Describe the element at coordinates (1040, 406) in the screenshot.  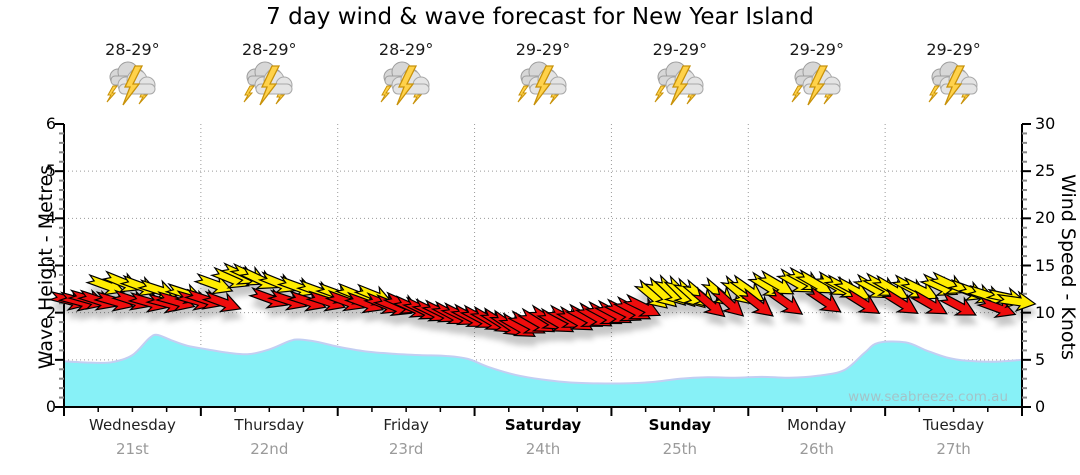
I see `right-tick-label: 0` at that location.